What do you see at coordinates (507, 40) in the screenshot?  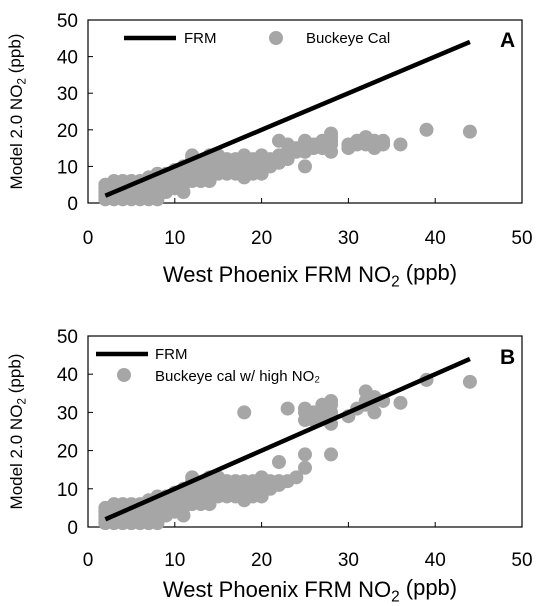 I see `panel-label: A` at bounding box center [507, 40].